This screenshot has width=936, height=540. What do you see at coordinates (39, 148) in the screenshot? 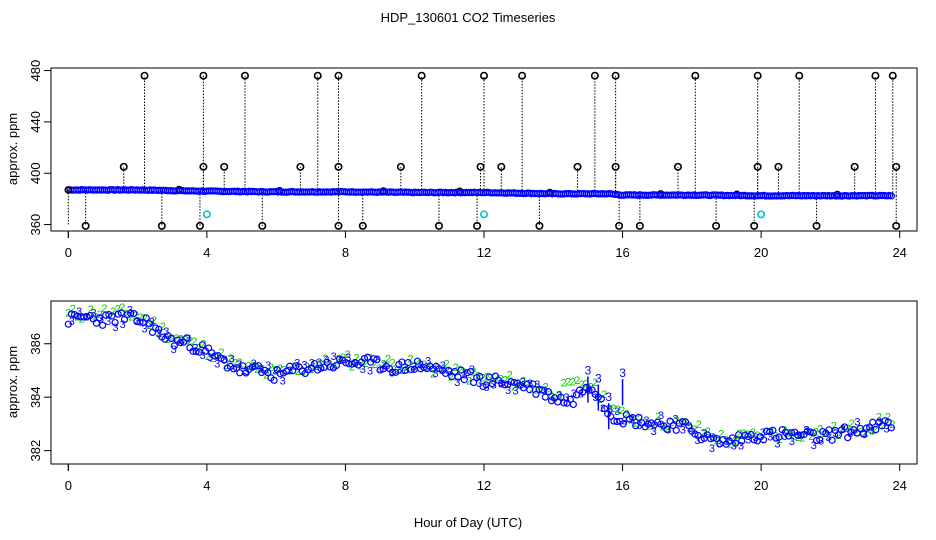
I see `top-y-axis: 360 400 440 480` at bounding box center [39, 148].